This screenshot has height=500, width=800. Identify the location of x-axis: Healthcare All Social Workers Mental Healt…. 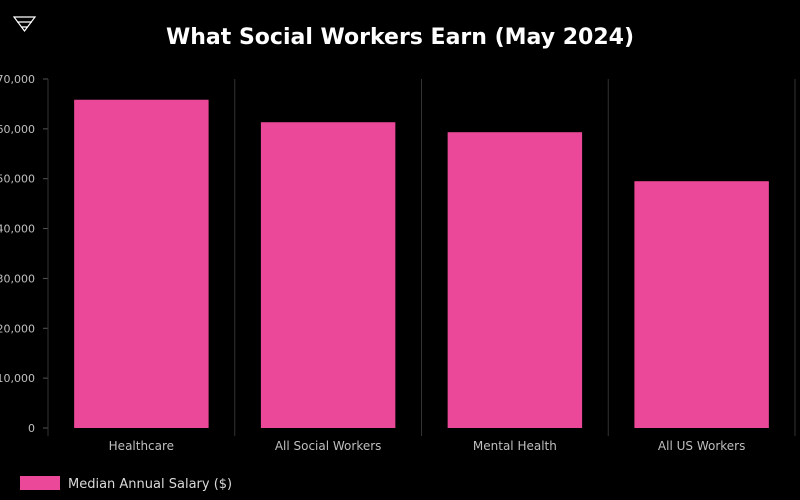
(427, 446).